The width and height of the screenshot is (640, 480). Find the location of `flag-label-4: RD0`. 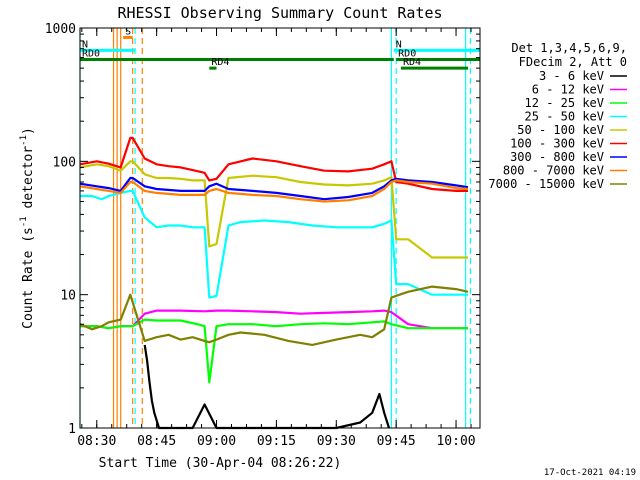

flag-label-4: RD0 is located at coordinates (407, 54).